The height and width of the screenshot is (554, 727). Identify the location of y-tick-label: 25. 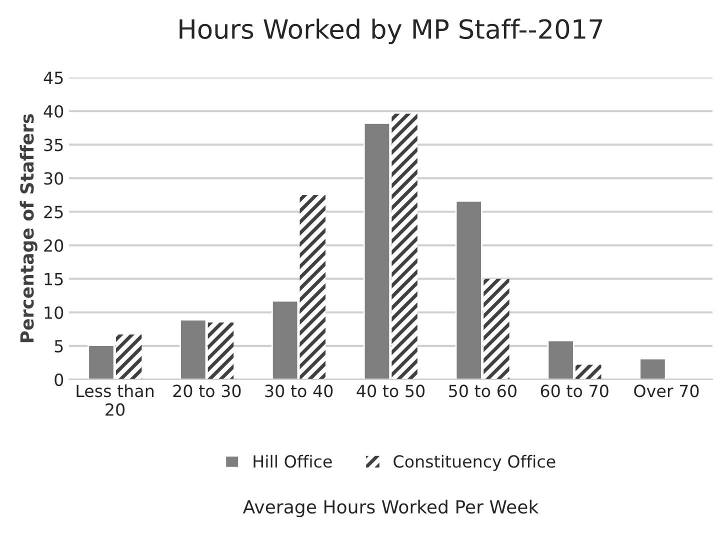
(53, 212).